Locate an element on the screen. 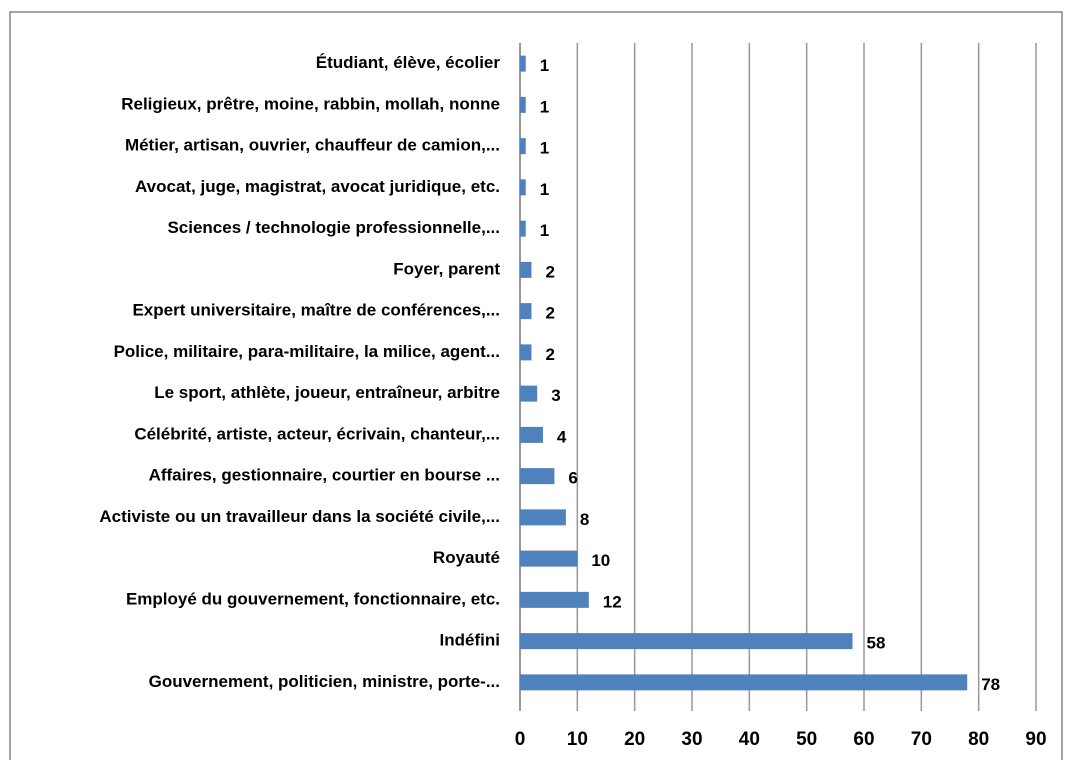 This screenshot has width=1067, height=760. x-tick-label: 10 is located at coordinates (577, 739).